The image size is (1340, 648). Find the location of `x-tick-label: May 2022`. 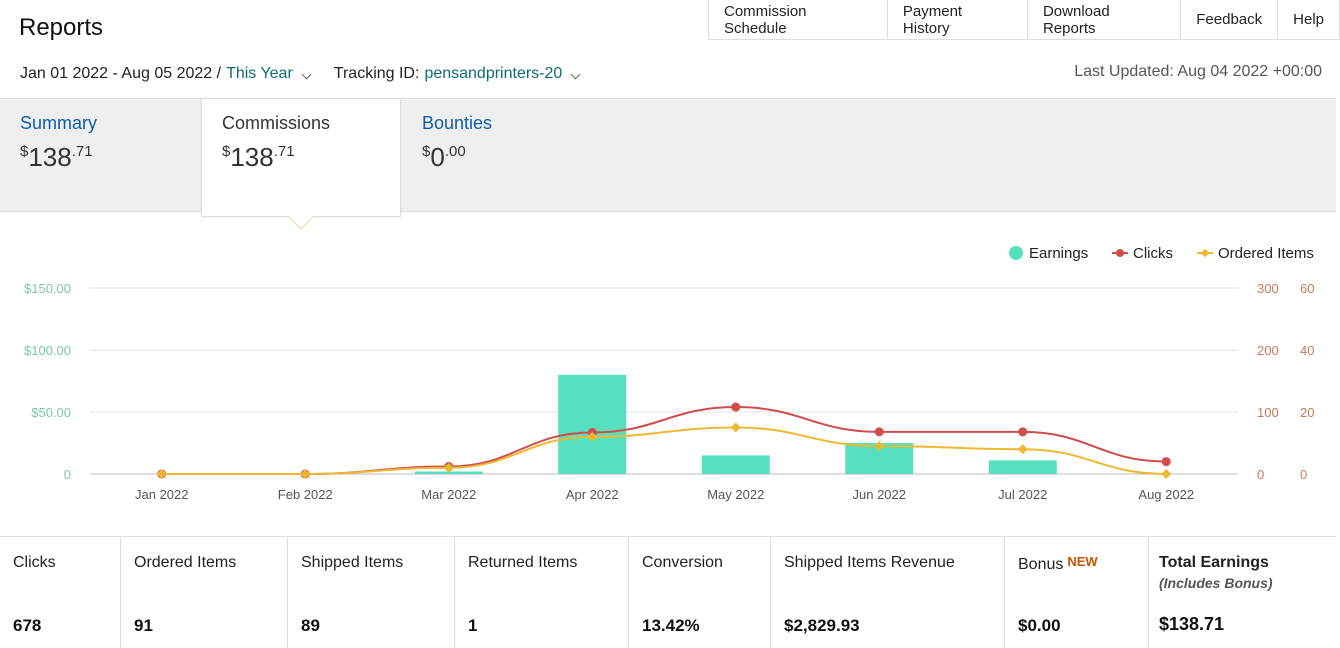

x-tick-label: May 2022 is located at coordinates (735, 494).